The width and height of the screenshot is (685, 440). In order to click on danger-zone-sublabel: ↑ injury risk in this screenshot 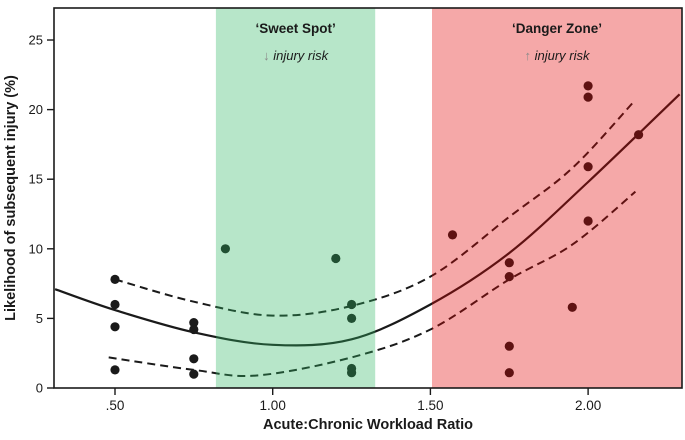, I will do `click(557, 55)`.